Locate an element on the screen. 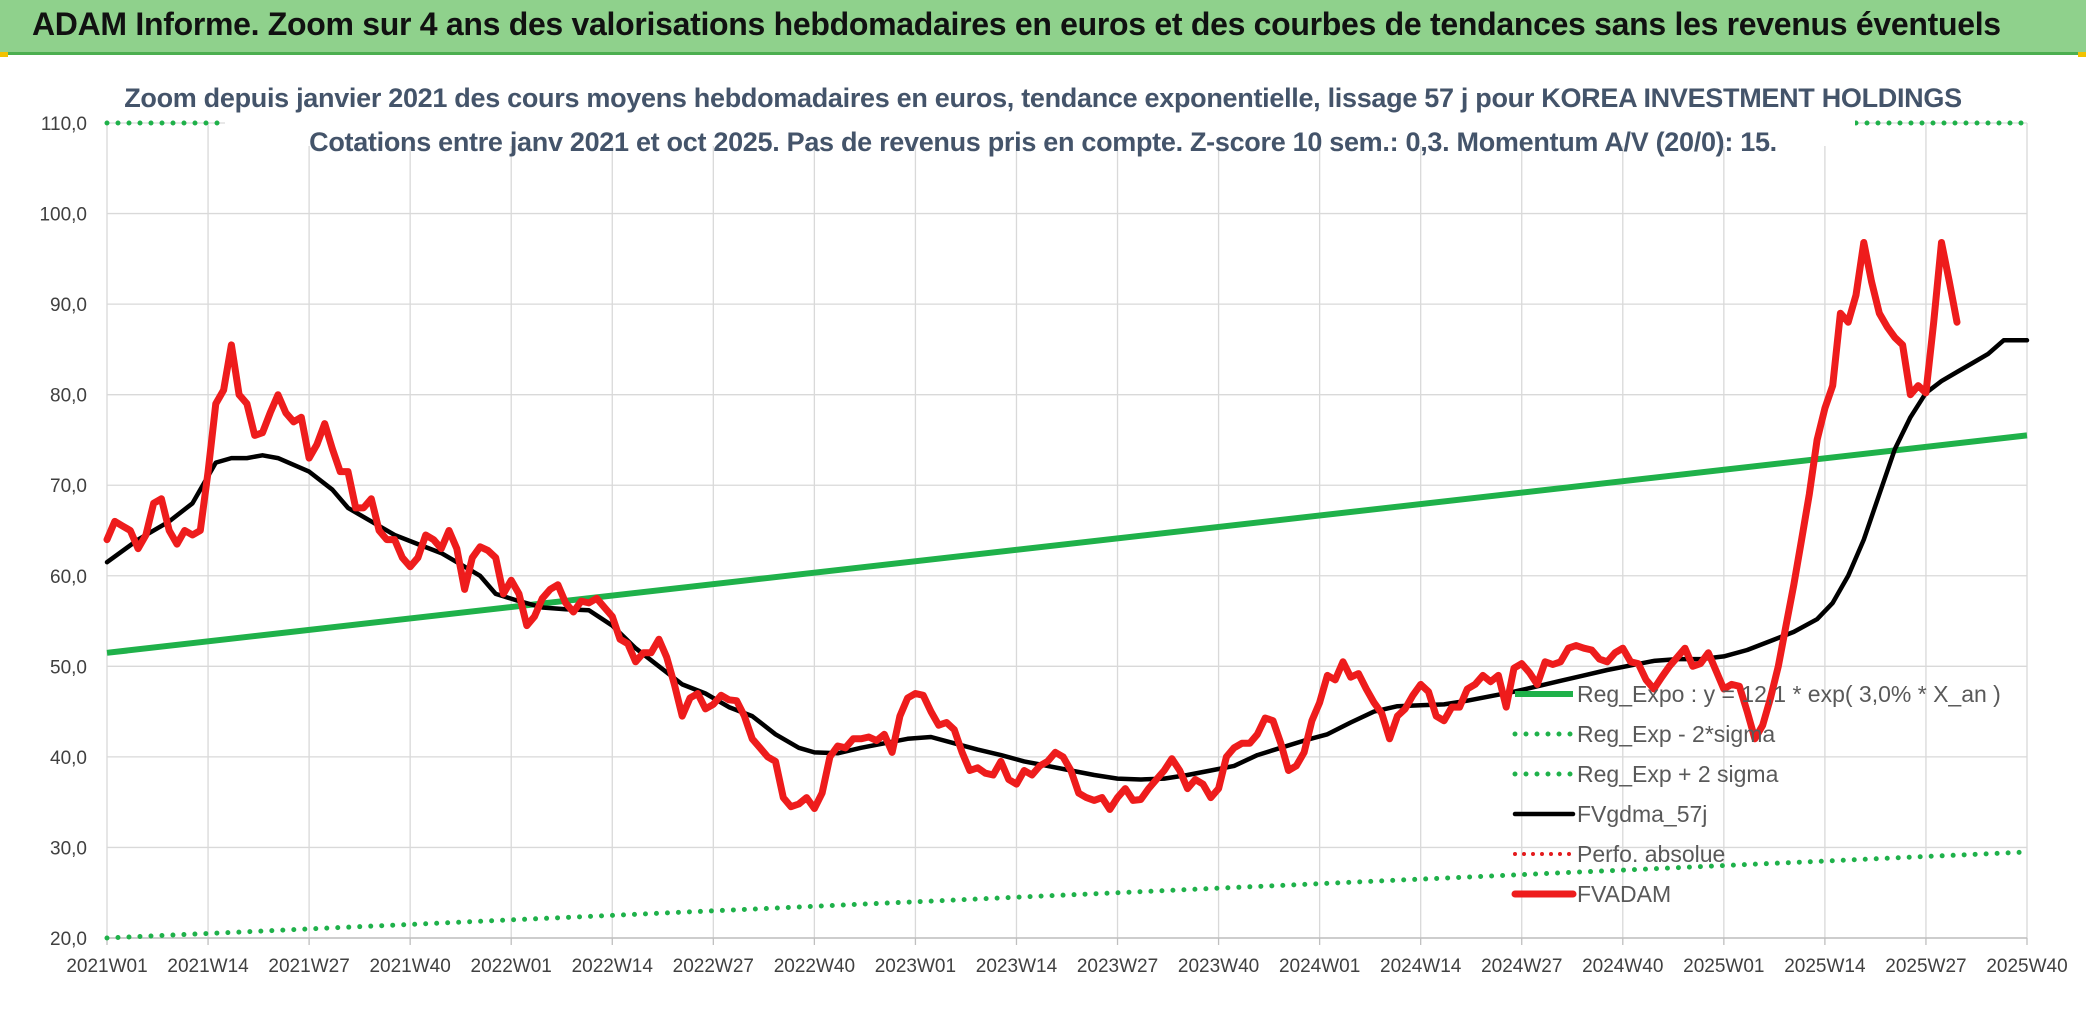 The width and height of the screenshot is (2086, 1031). x-tick-label: 2025W14 is located at coordinates (1825, 966).